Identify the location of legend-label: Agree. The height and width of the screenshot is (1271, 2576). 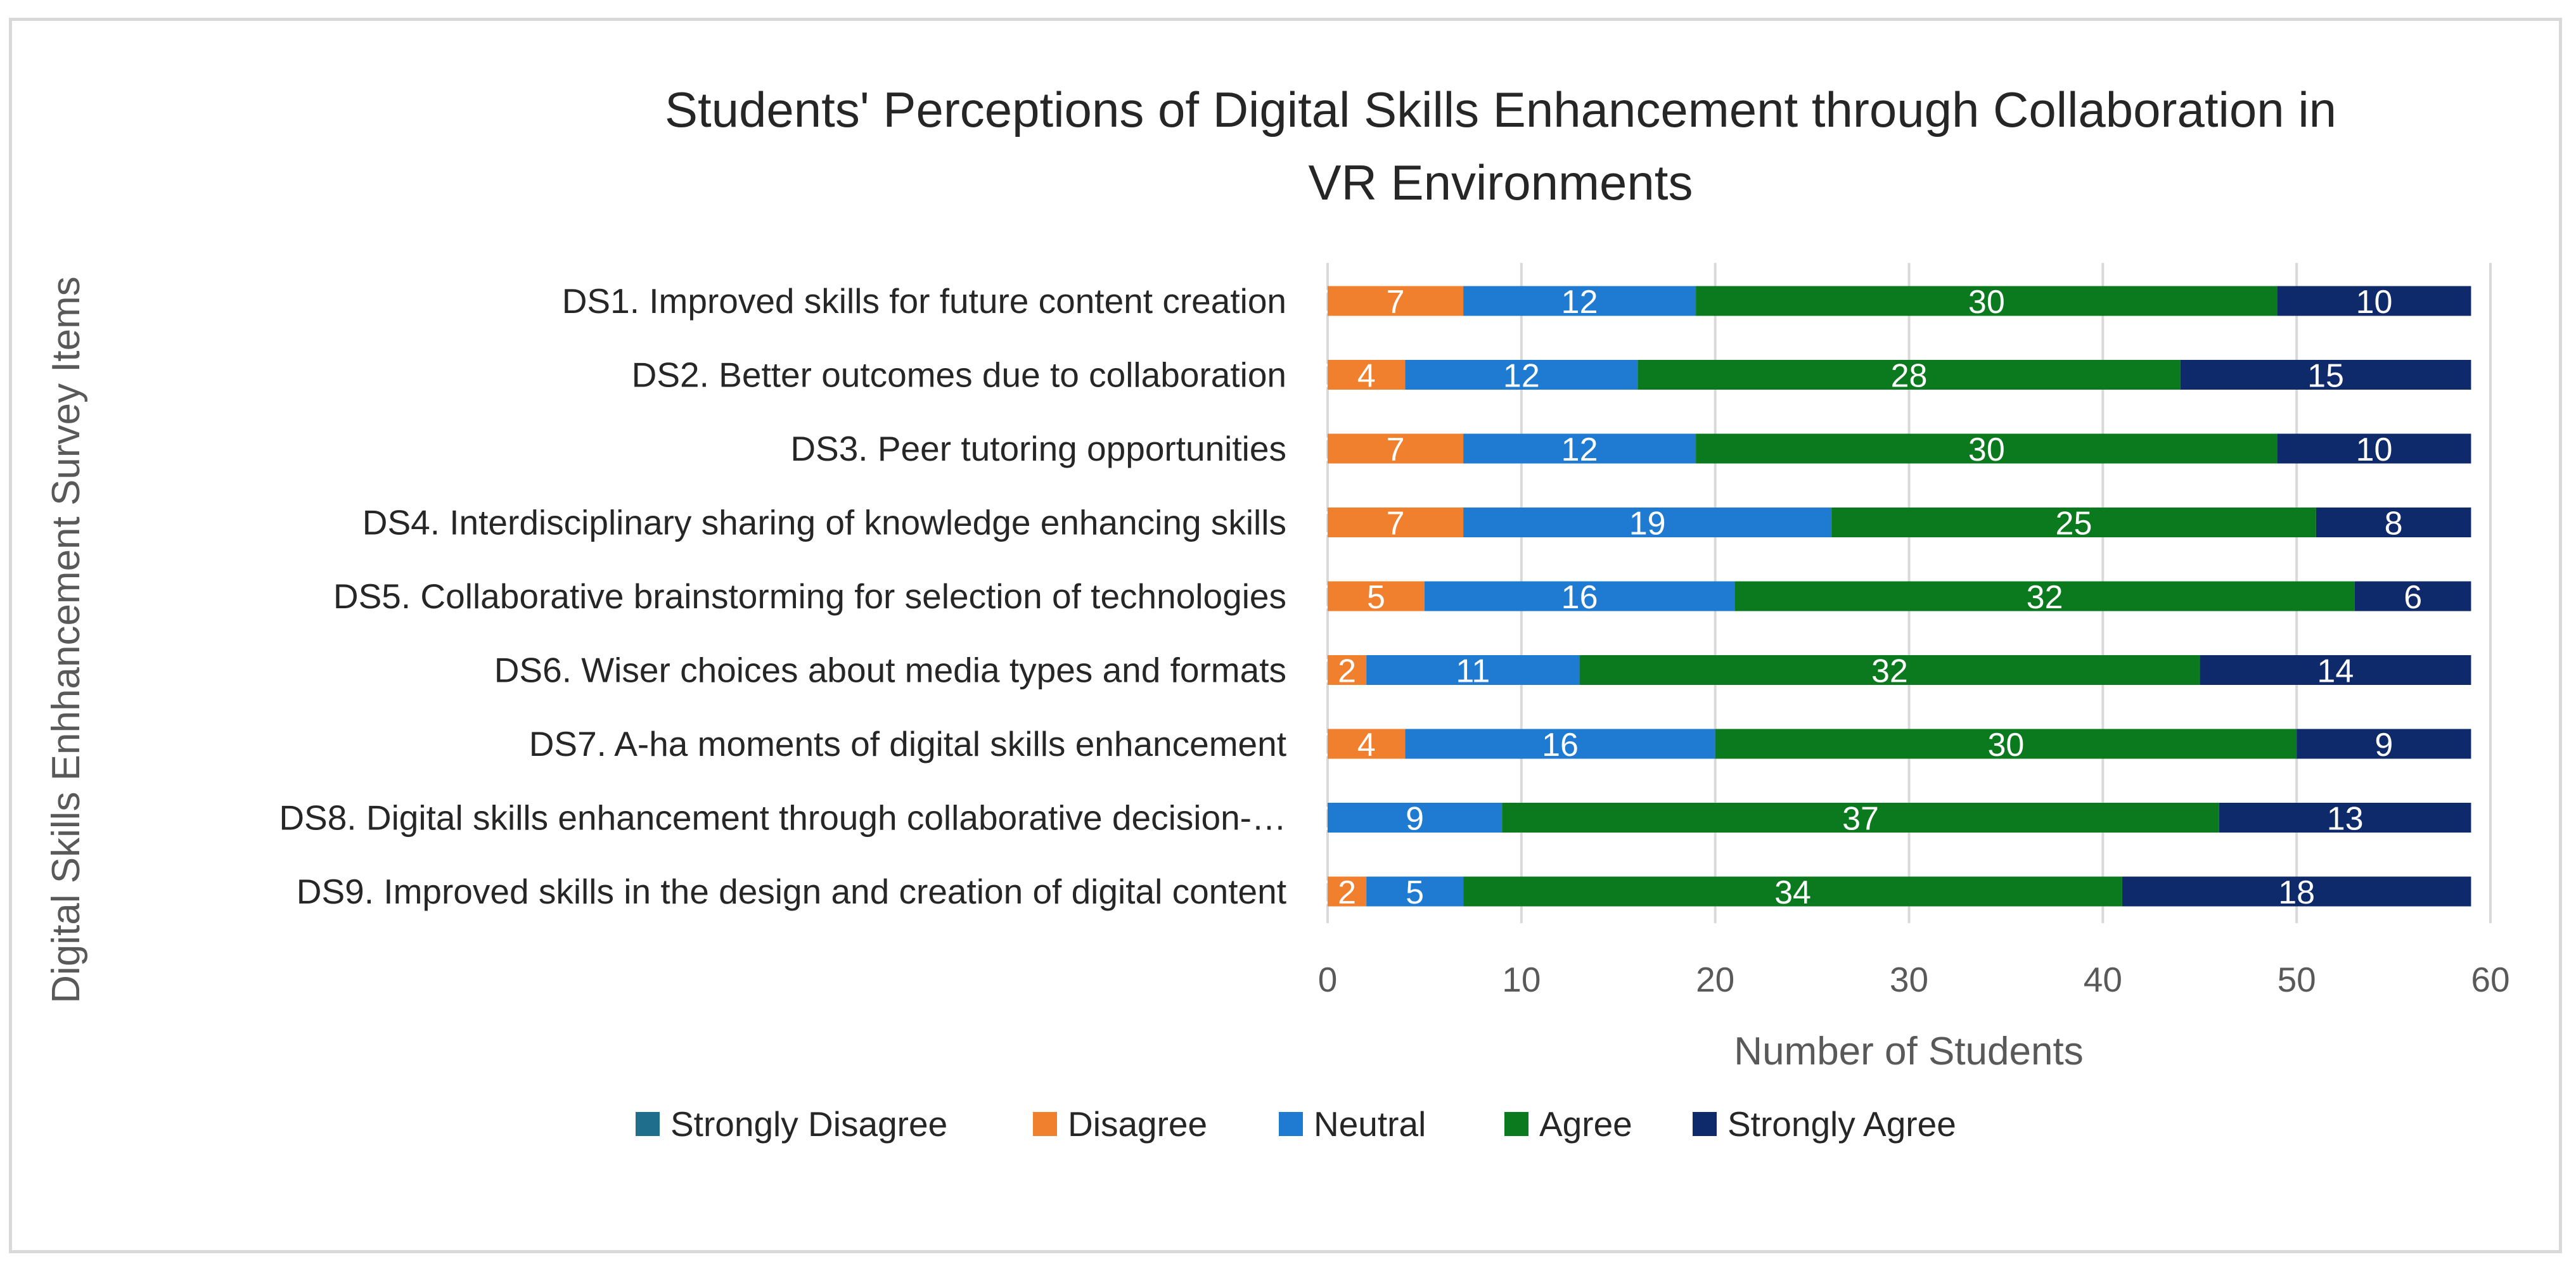
(1585, 1124).